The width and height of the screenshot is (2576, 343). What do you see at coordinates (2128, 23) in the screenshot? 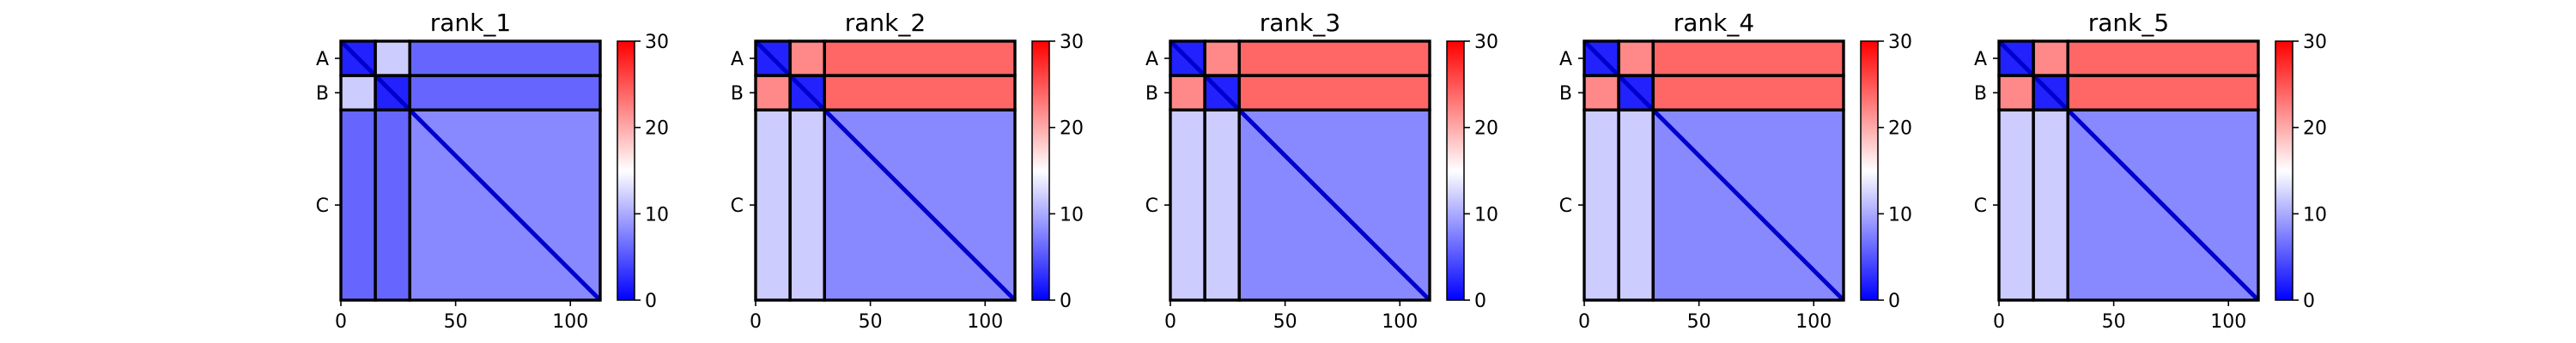
I see `panel-title: rank_5` at bounding box center [2128, 23].